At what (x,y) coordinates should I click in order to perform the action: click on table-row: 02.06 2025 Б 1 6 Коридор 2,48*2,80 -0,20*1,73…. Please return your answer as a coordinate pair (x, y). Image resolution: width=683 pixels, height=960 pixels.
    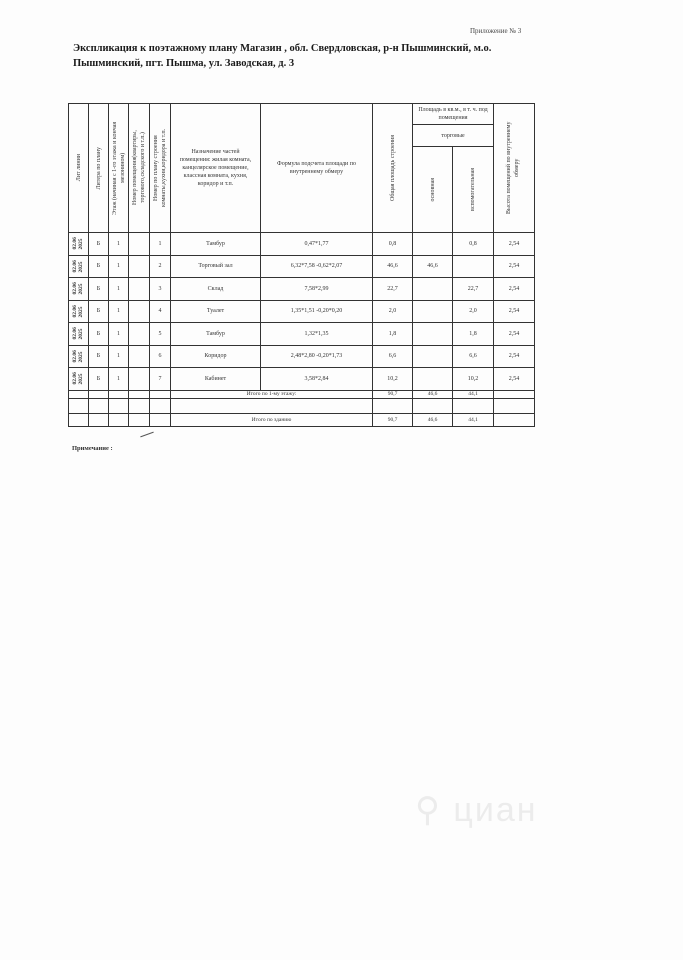
    Looking at the image, I should click on (302, 356).